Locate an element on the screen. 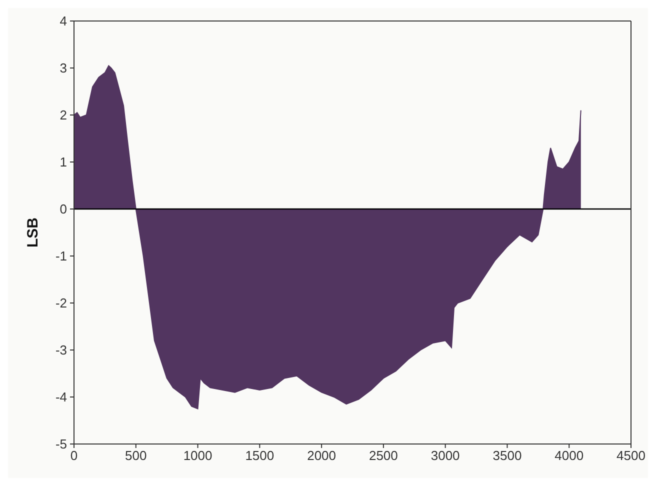 The height and width of the screenshot is (485, 651). y-tick-label: -3 is located at coordinates (61, 350).